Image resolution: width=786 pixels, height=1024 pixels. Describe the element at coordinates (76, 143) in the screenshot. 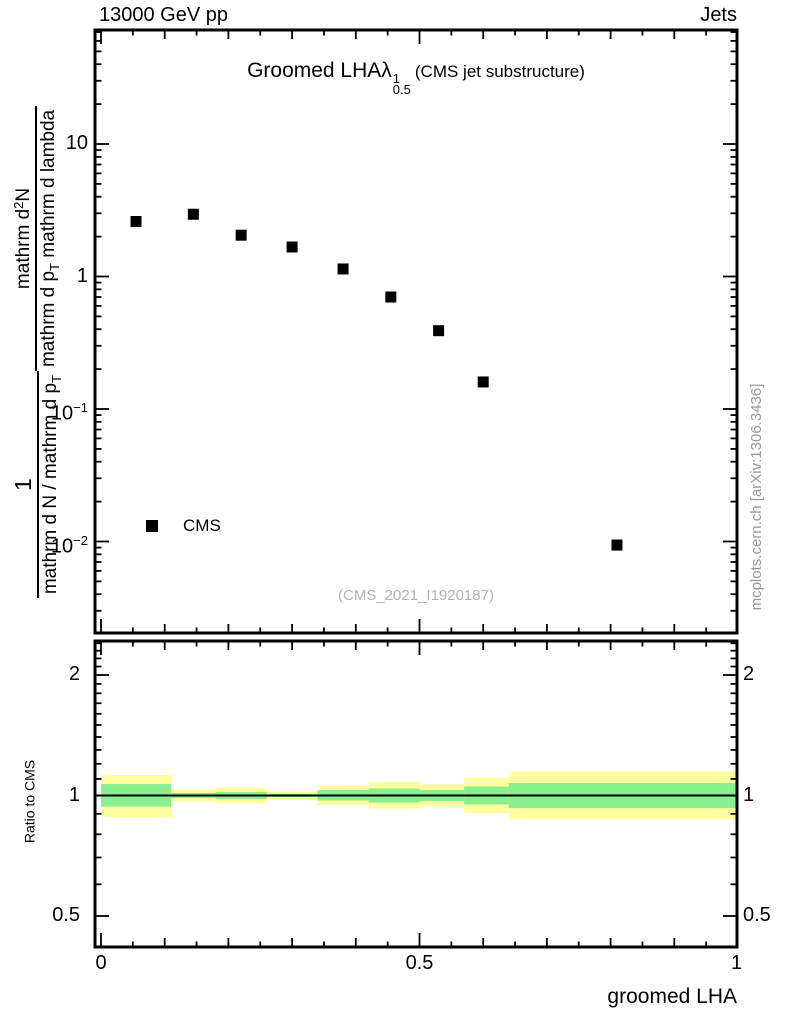

I see `y-tick-label: 10` at that location.